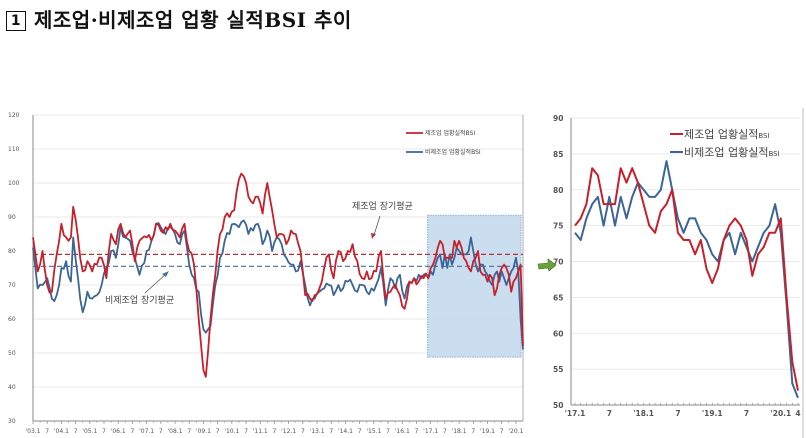 This screenshot has width=806, height=438. Describe the element at coordinates (193, 20) in the screenshot. I see `title-text: 제조업·비제조업 업황 실적BSI 추이` at that location.